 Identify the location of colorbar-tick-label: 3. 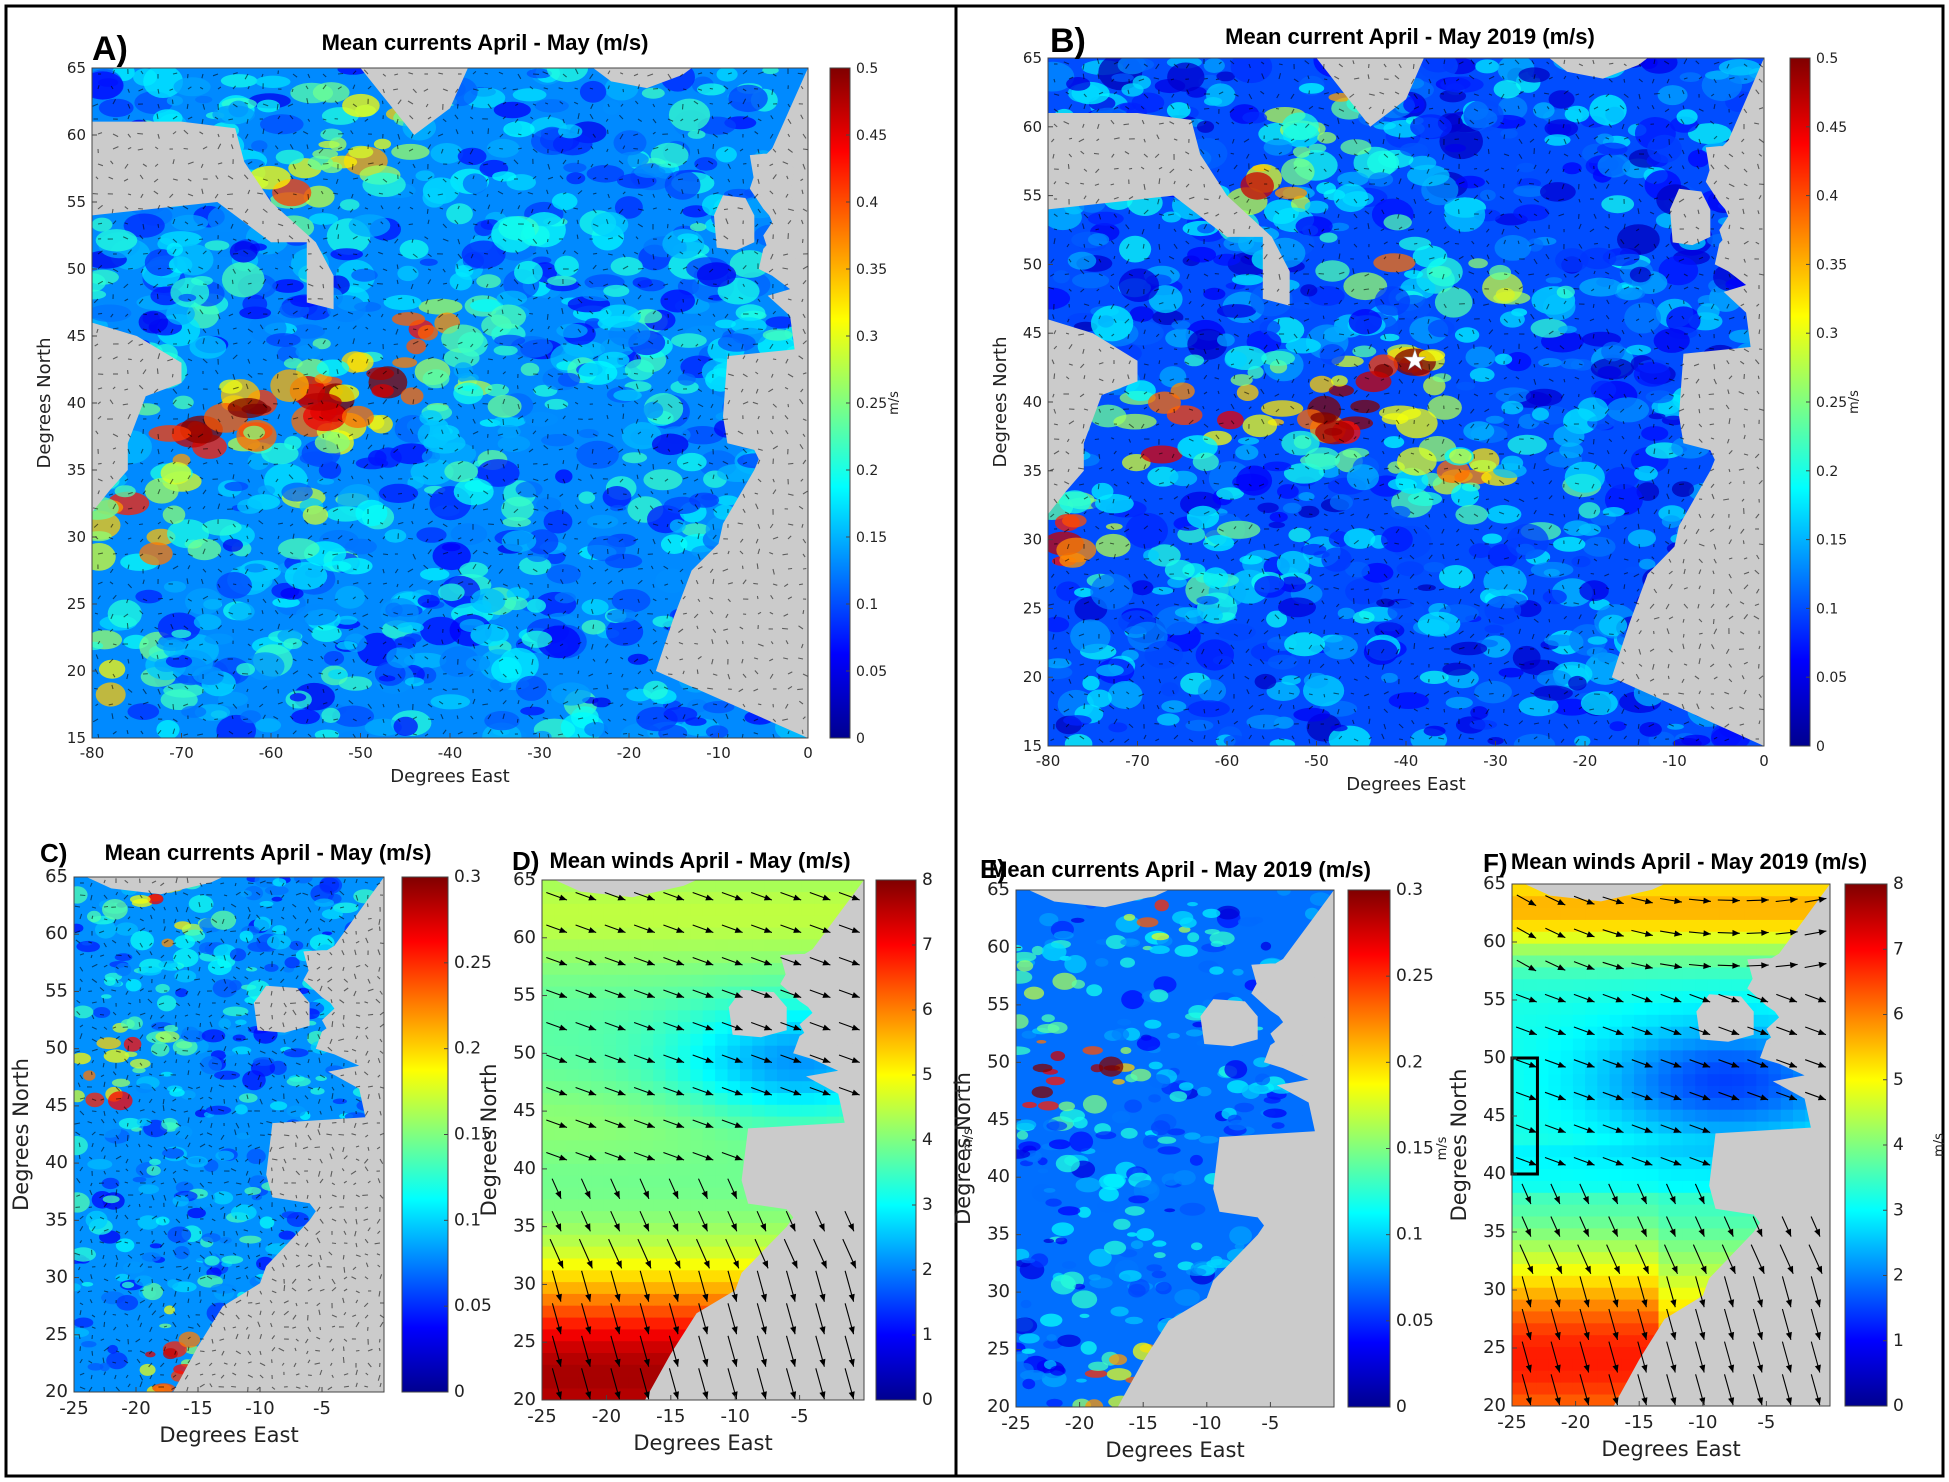
(1898, 1210).